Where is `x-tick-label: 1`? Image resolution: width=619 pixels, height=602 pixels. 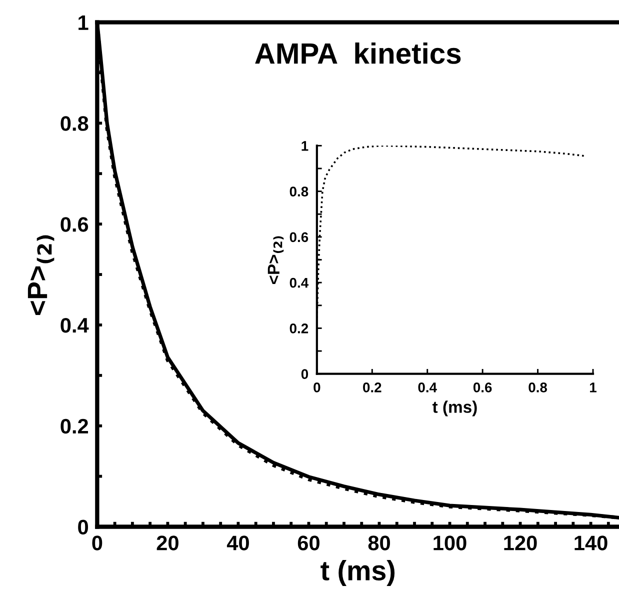 x-tick-label: 1 is located at coordinates (593, 387).